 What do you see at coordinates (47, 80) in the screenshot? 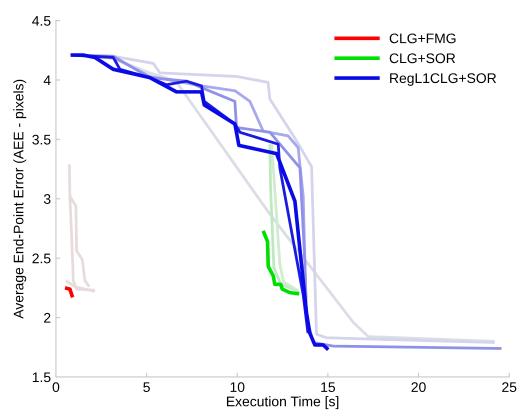
I see `y-tick-label: 4` at bounding box center [47, 80].